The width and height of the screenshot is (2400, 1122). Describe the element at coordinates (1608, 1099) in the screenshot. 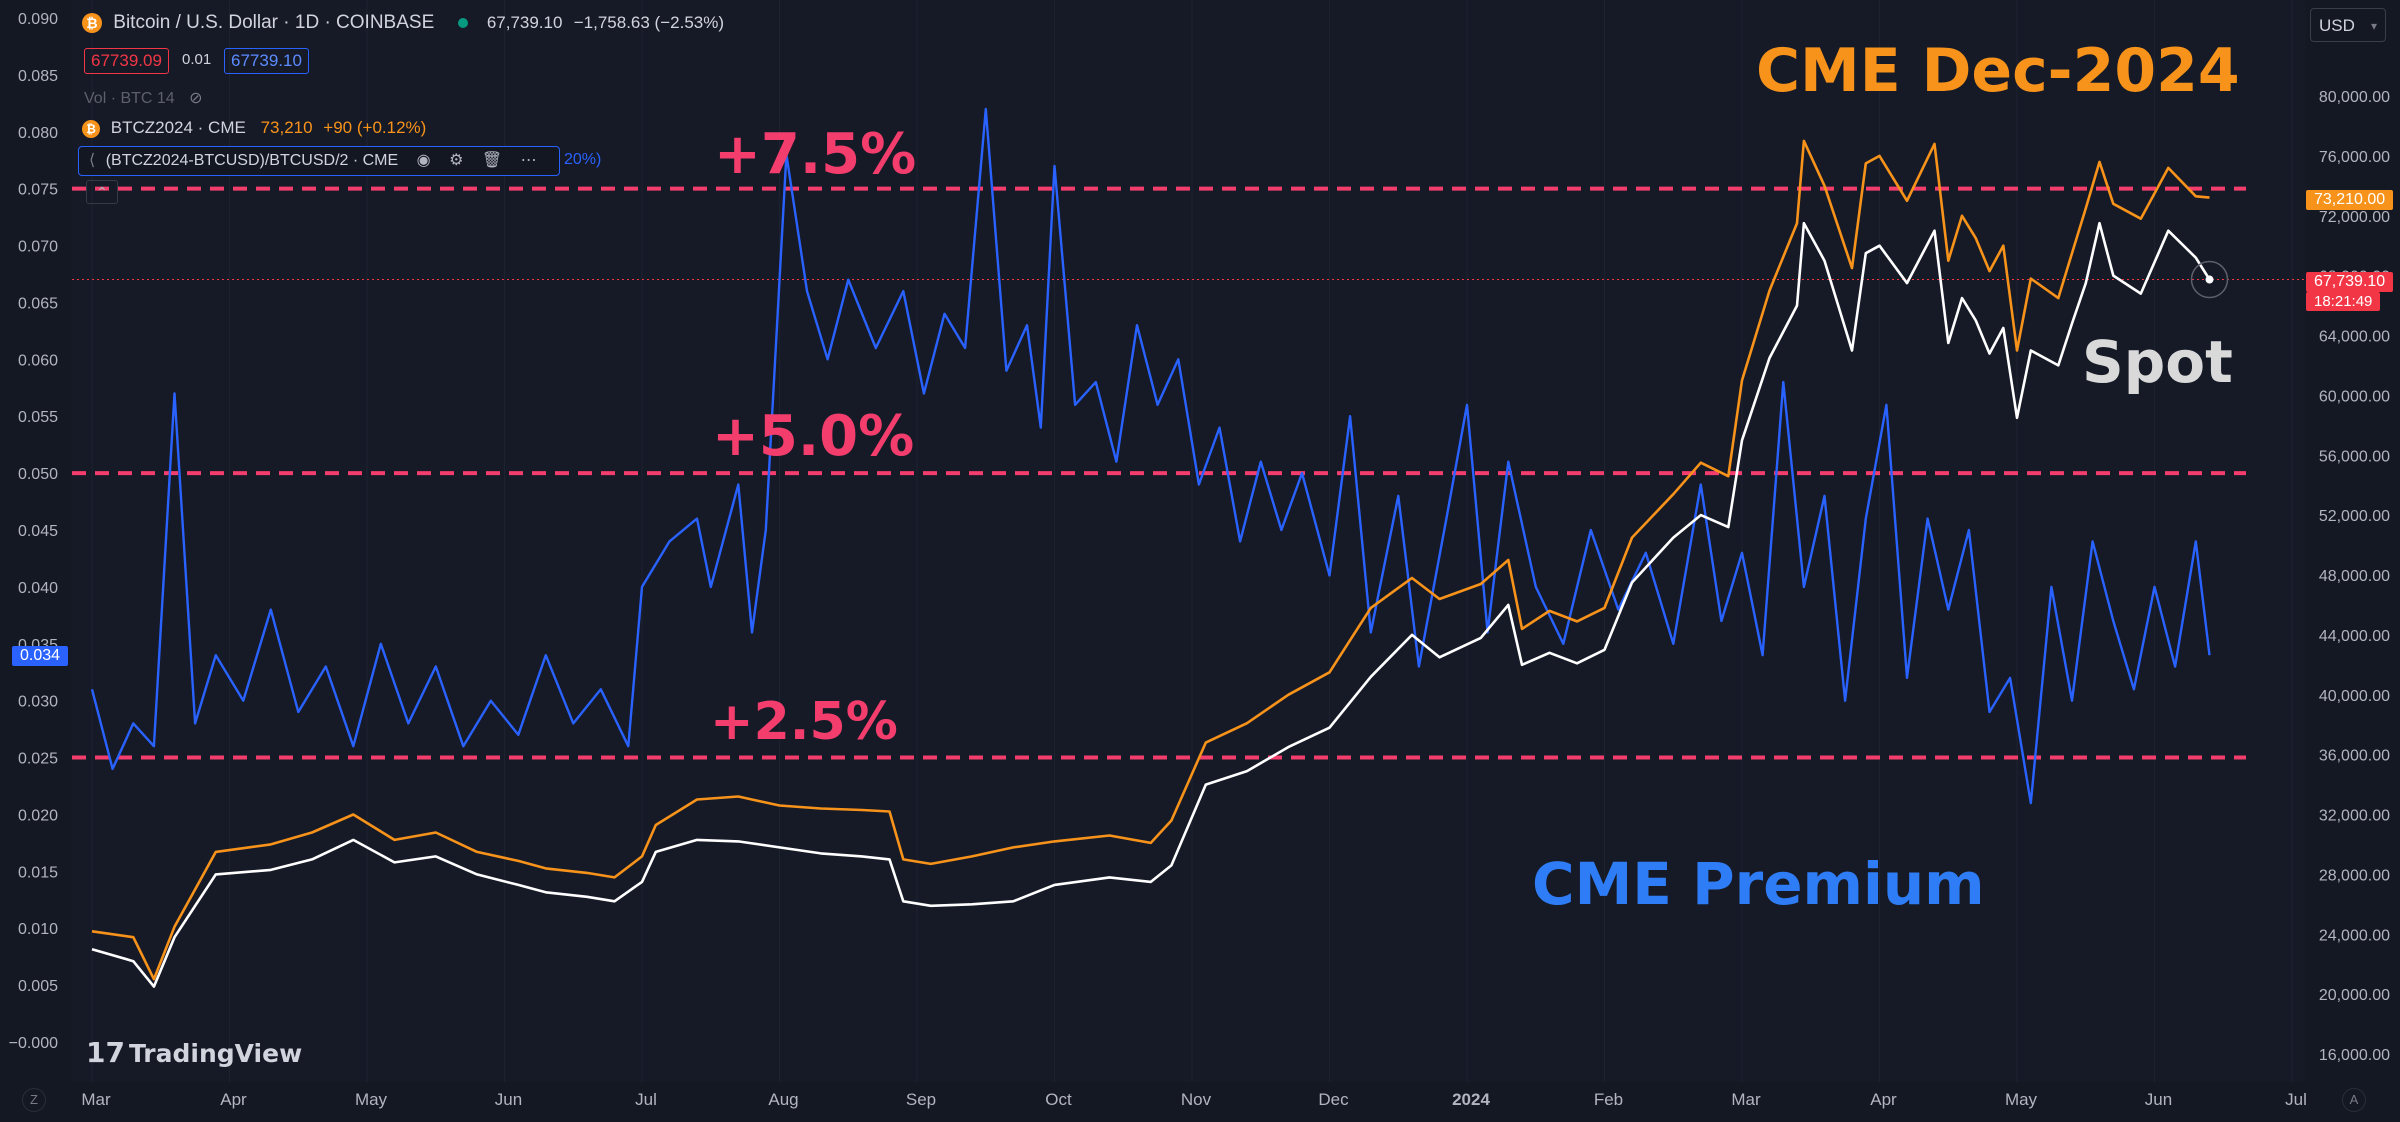

I see `time-axis-tick-label: Feb` at that location.